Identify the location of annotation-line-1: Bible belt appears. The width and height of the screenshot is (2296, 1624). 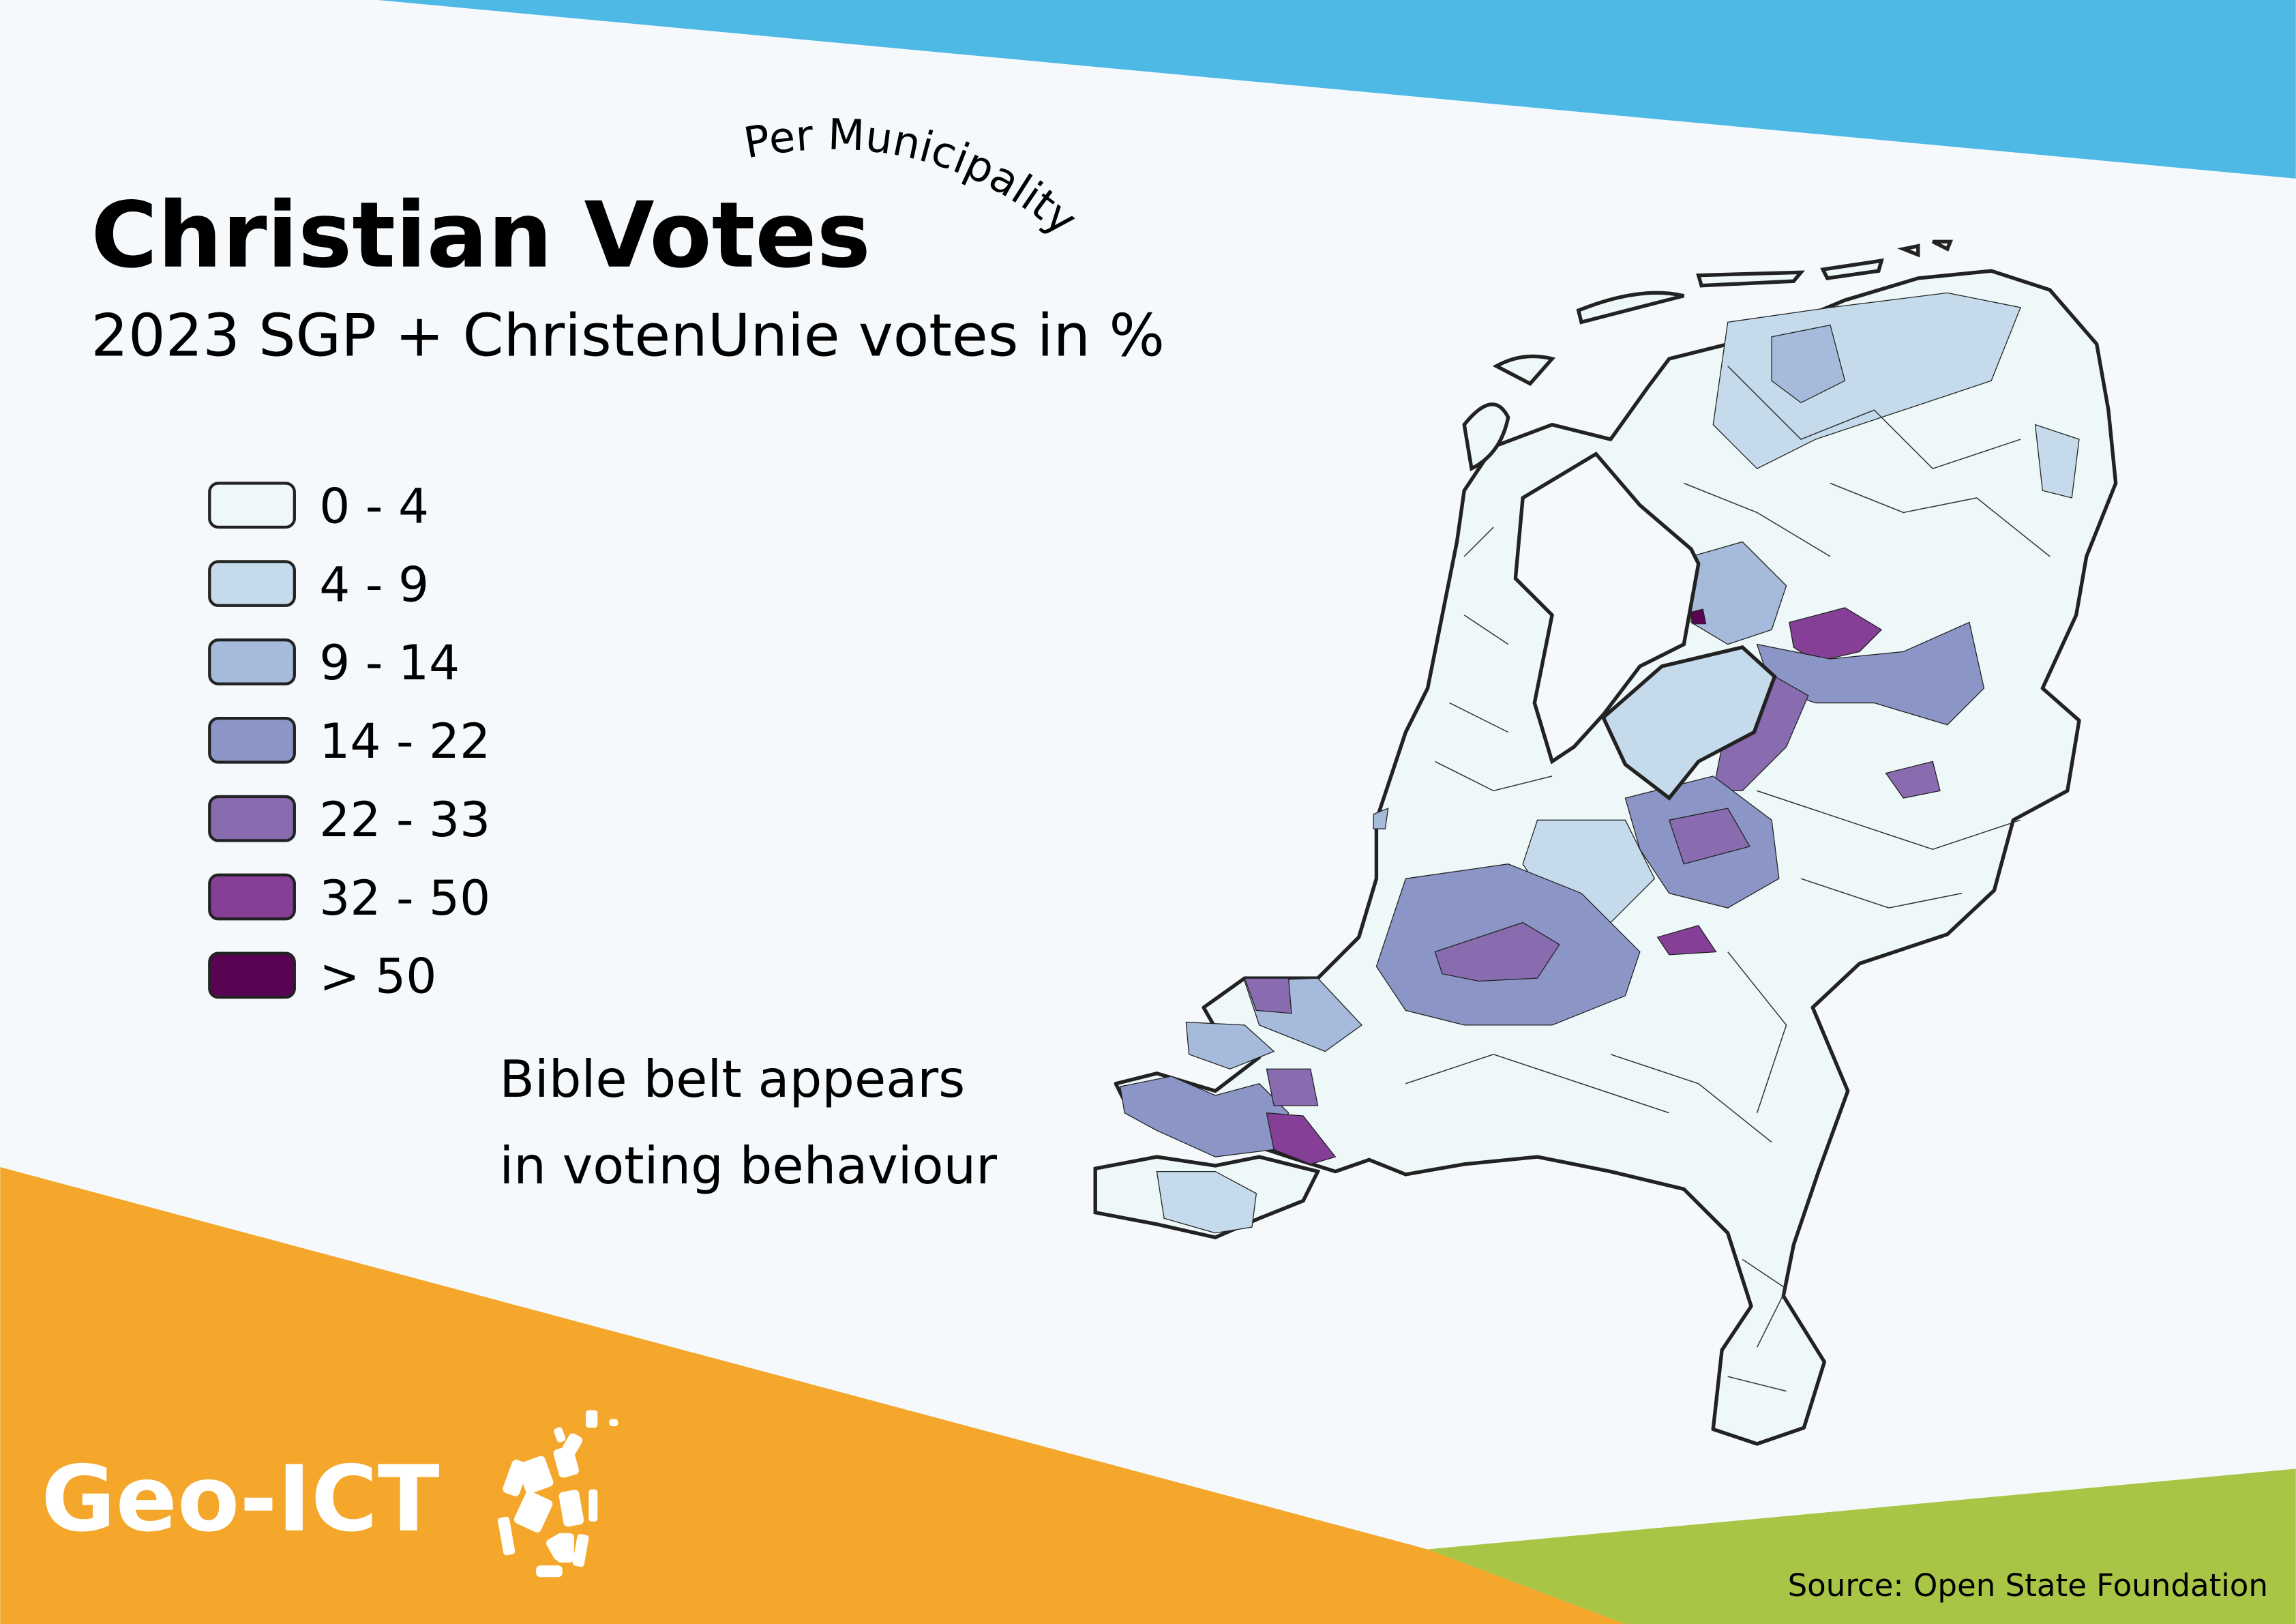
(732, 1079).